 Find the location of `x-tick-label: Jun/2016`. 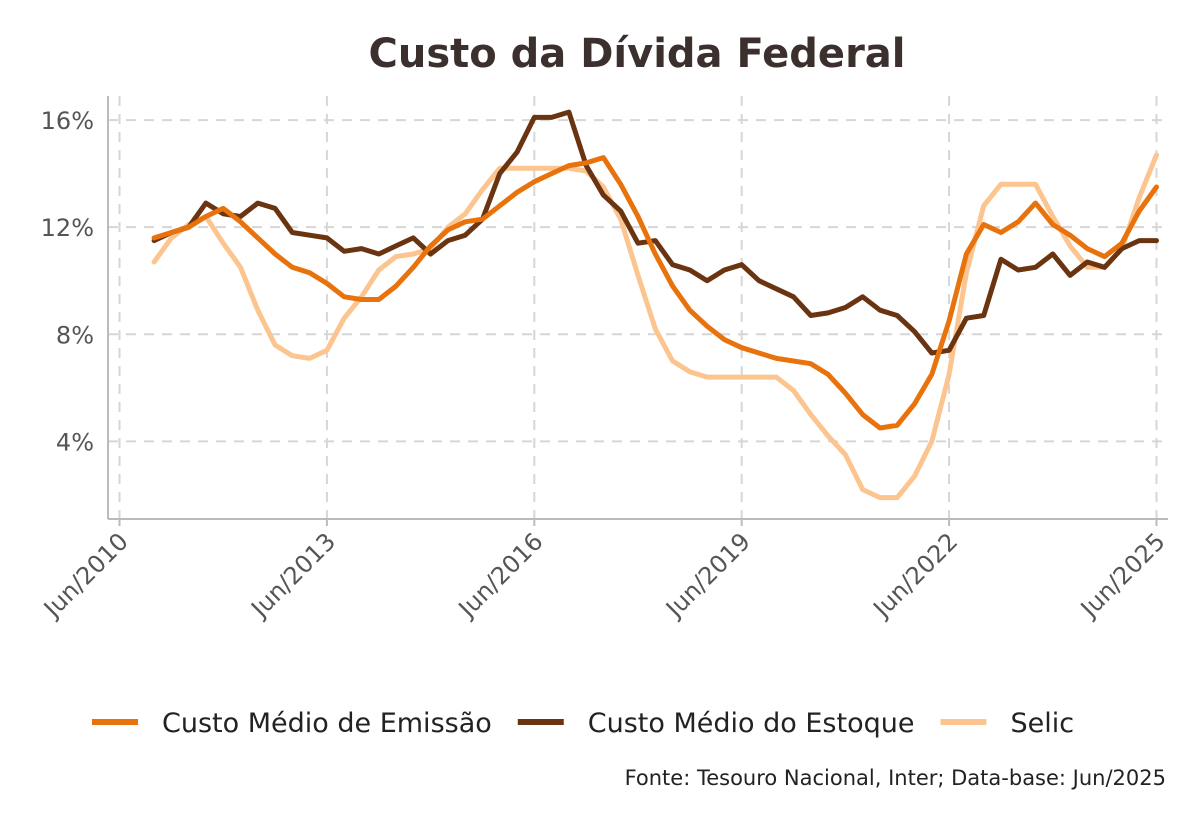

x-tick-label: Jun/2016 is located at coordinates (500, 575).